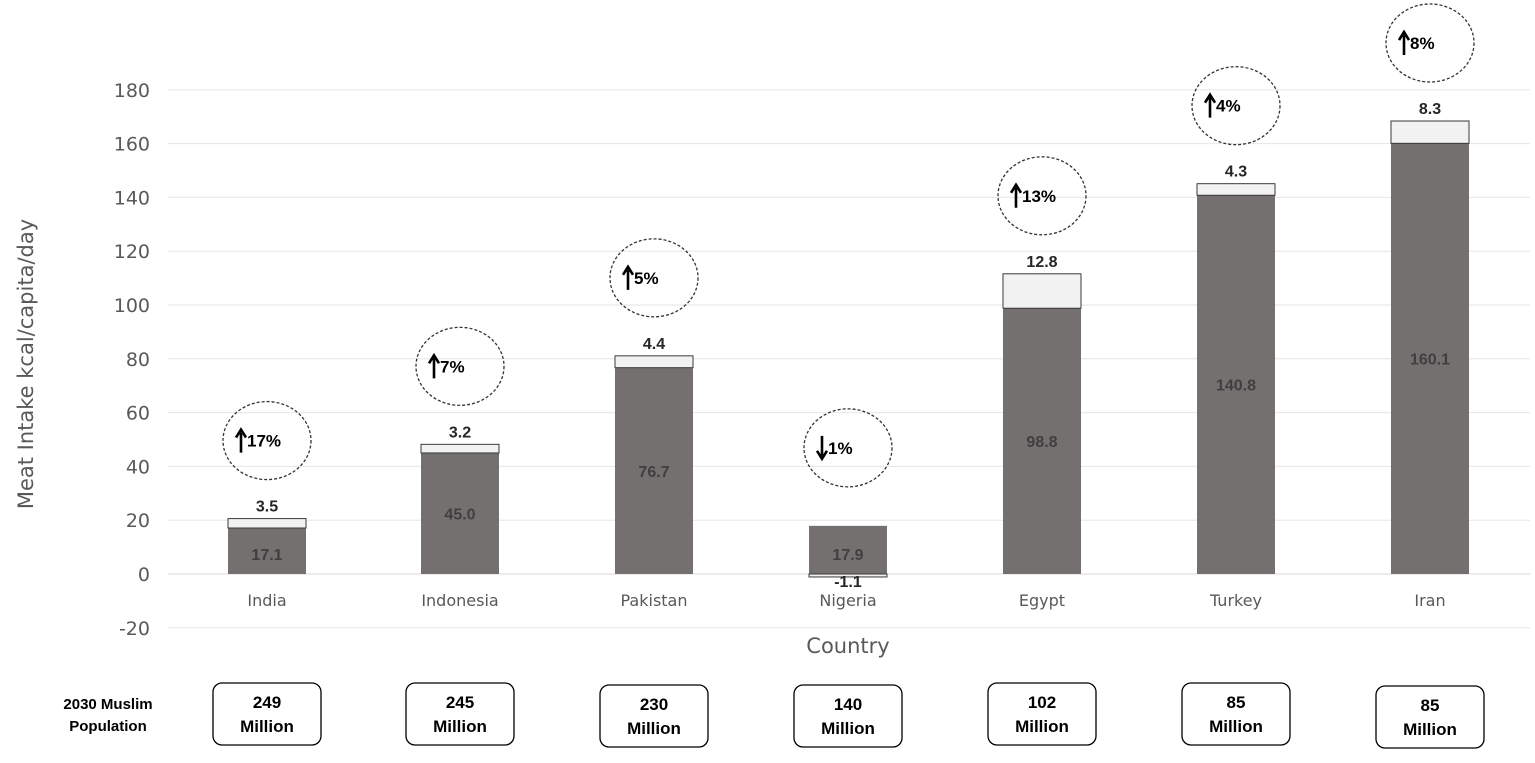 The image size is (1535, 763). Describe the element at coordinates (1039, 196) in the screenshot. I see `percent-change-label: 13%` at that location.